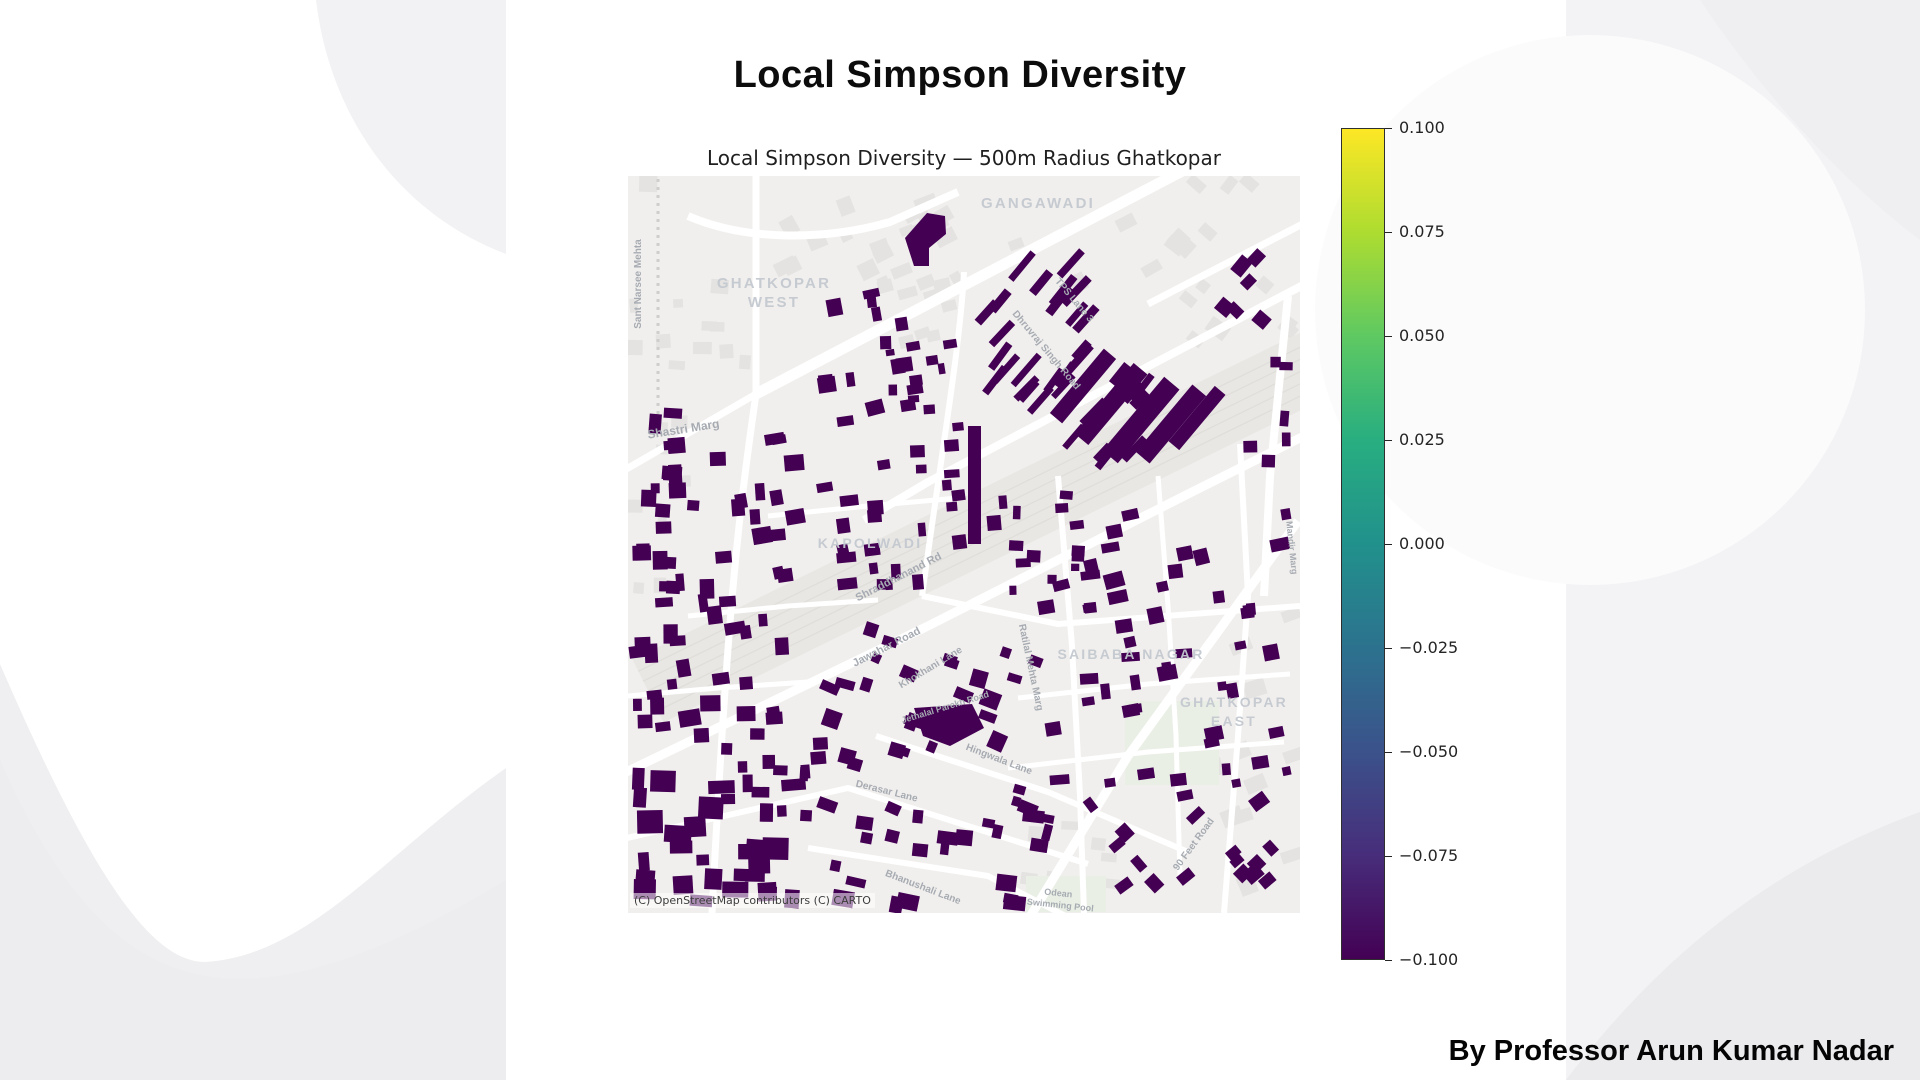  Describe the element at coordinates (774, 302) in the screenshot. I see `map-area-label: WEST` at that location.